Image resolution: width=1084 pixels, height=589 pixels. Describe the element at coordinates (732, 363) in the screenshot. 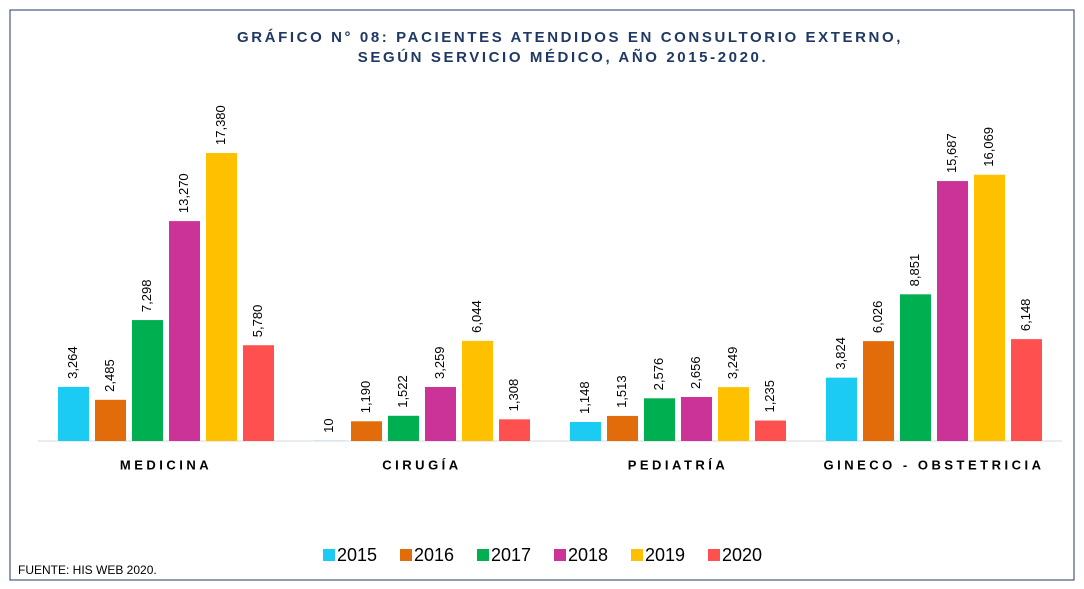

I see `value-label: 3,249` at that location.